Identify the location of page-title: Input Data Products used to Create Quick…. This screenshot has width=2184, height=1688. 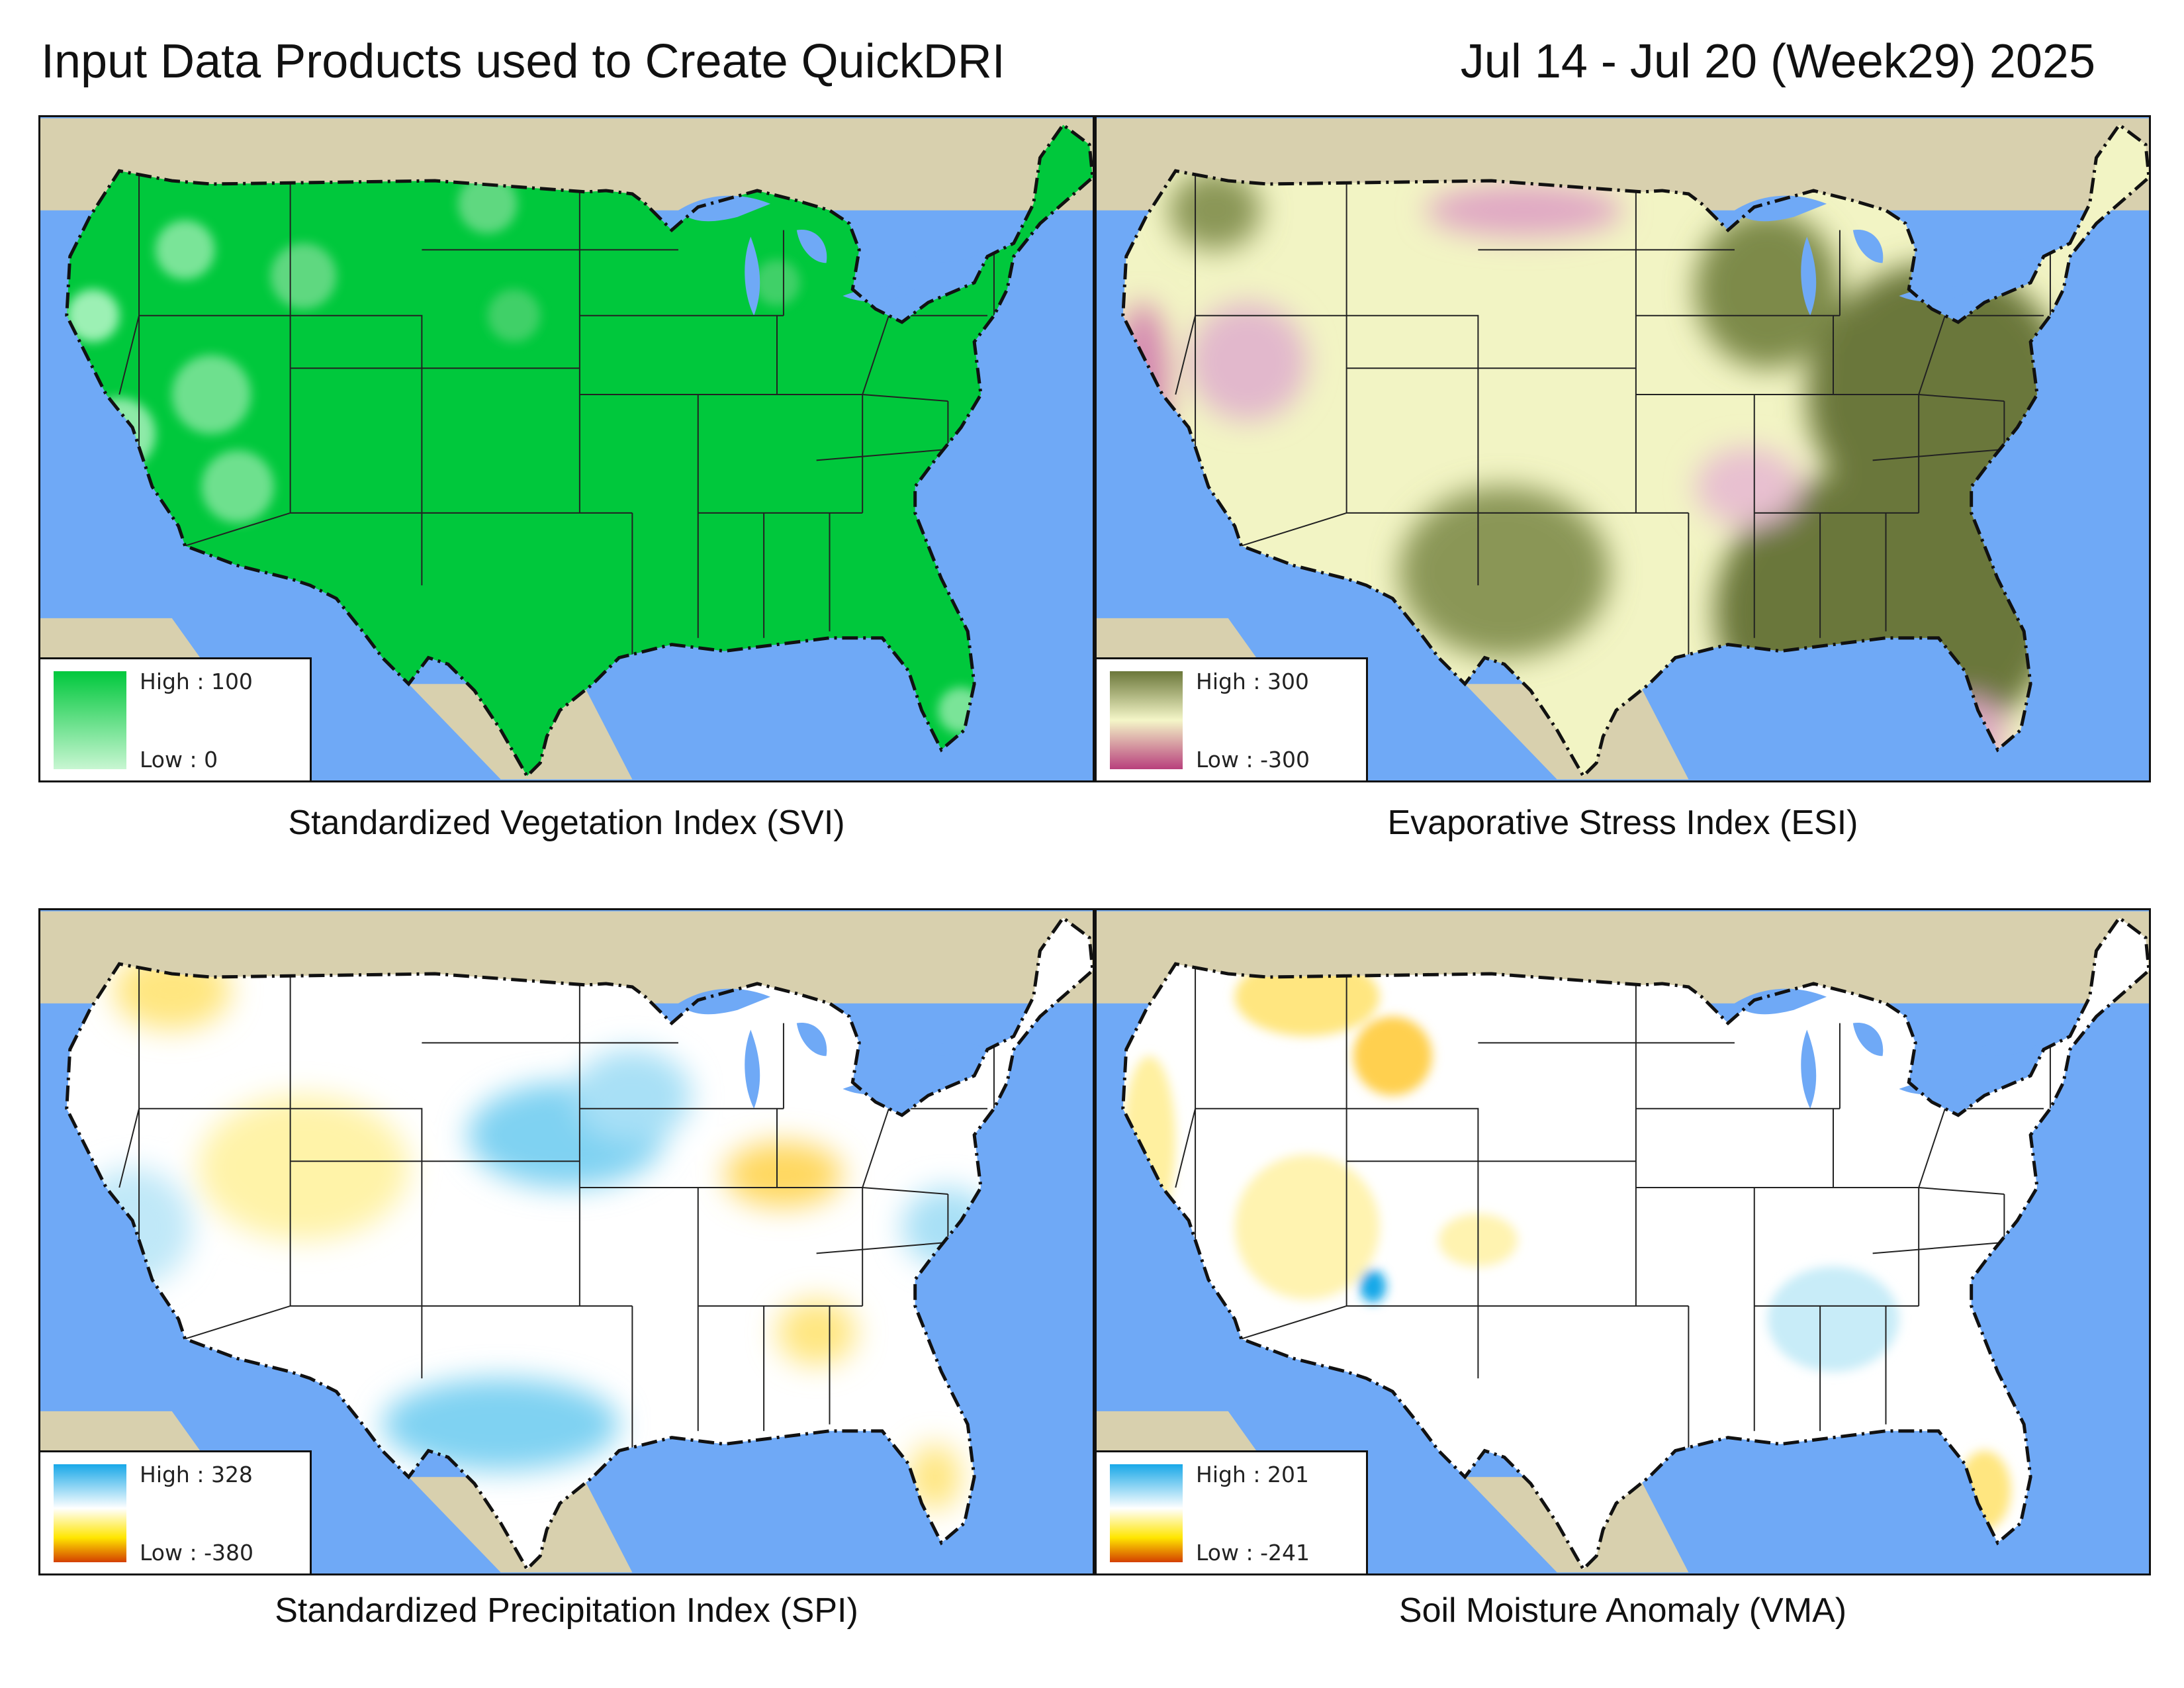
(523, 61).